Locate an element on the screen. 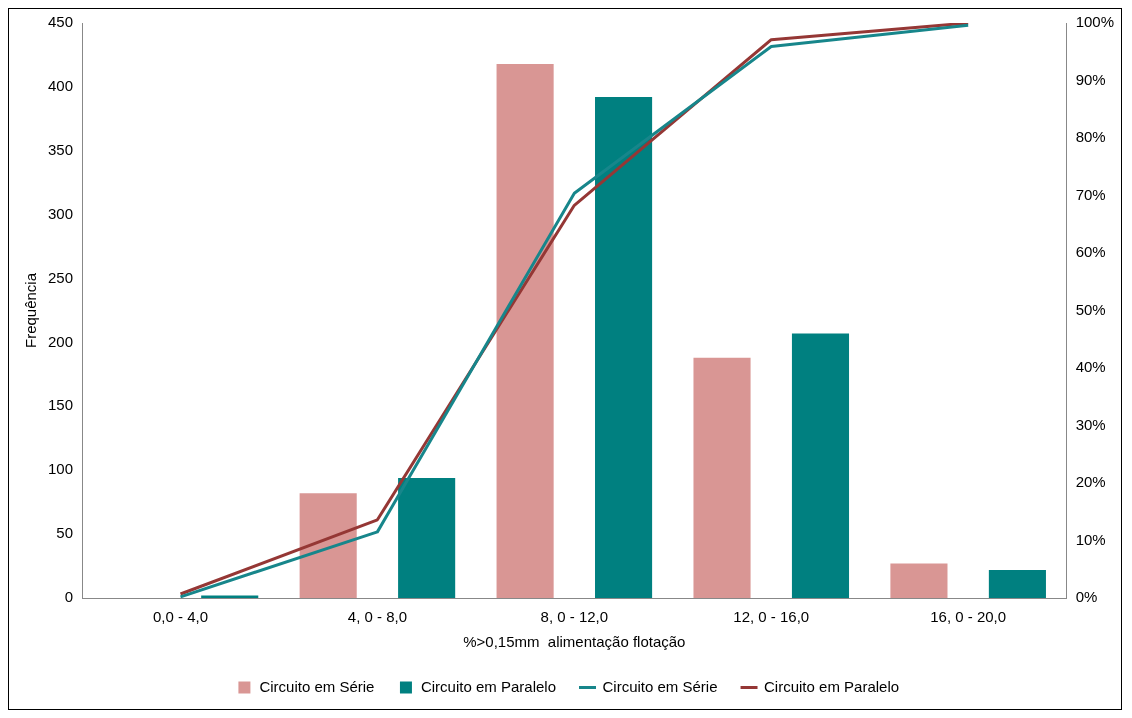 Image resolution: width=1132 pixels, height=718 pixels. x-tick-label: 0,0 - 4,0 is located at coordinates (180, 617).